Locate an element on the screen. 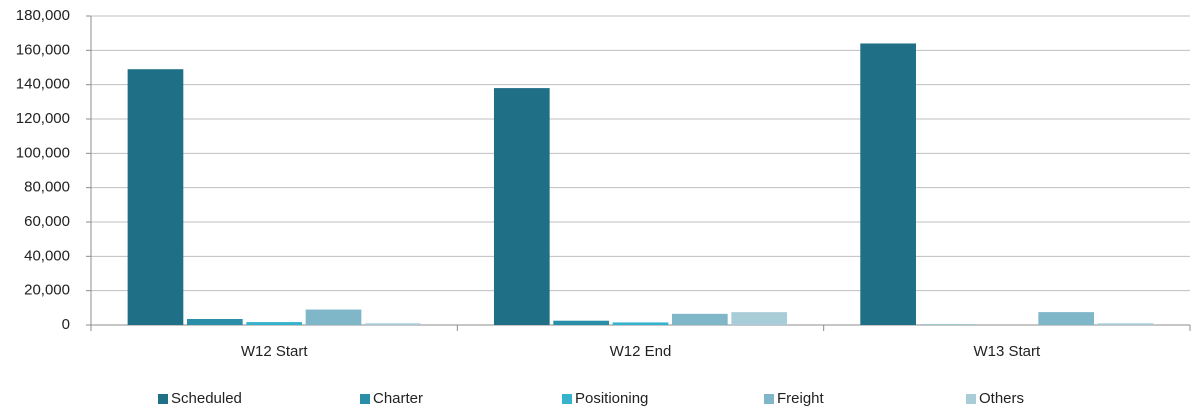 The height and width of the screenshot is (412, 1198). legend-label: Scheduled is located at coordinates (206, 398).